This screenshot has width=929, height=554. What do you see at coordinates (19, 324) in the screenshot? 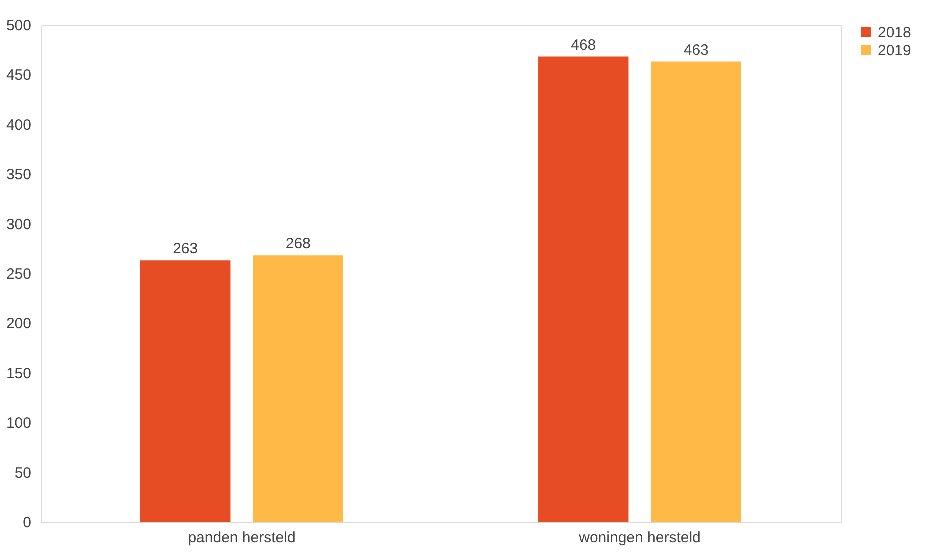
I see `y-tick-label: 200` at bounding box center [19, 324].